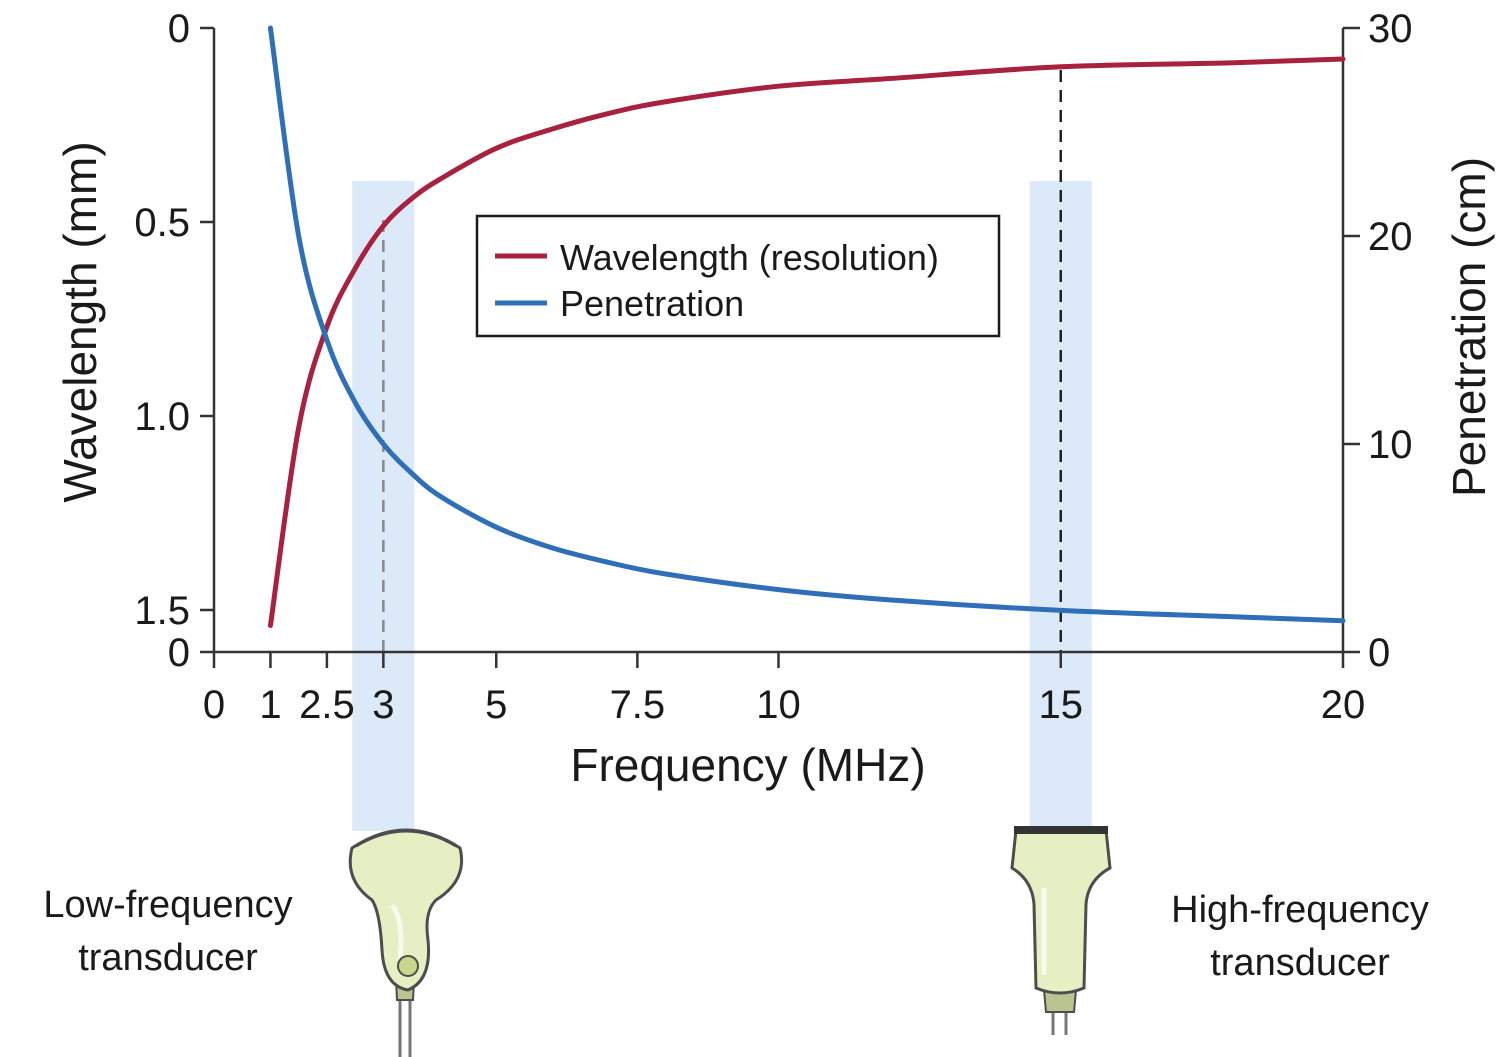 Image resolution: width=1512 pixels, height=1057 pixels. Describe the element at coordinates (406, 942) in the screenshot. I see `low-frequency-transducer-icon` at that location.